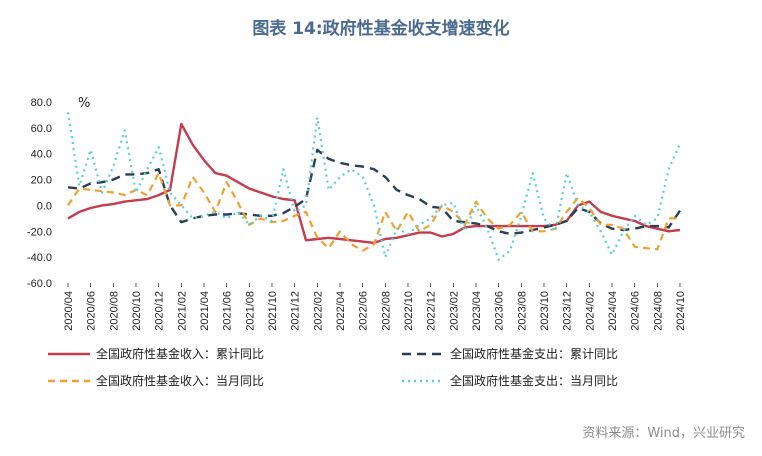  I want to click on y-tick-label: 80.0, so click(41, 103).